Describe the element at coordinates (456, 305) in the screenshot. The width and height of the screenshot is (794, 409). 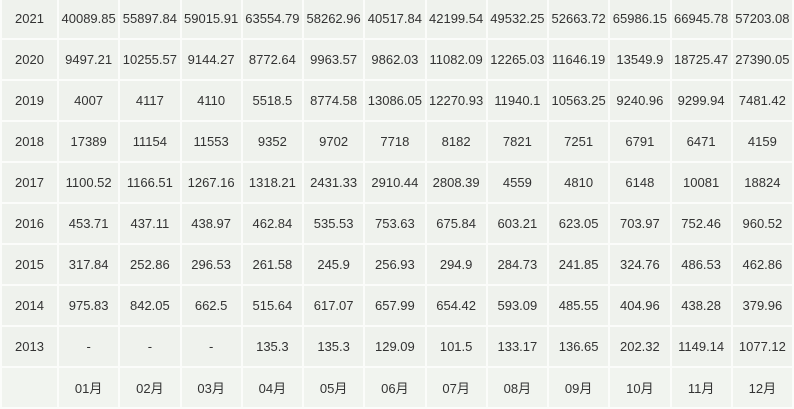
I see `value-cell: 654.42` at that location.